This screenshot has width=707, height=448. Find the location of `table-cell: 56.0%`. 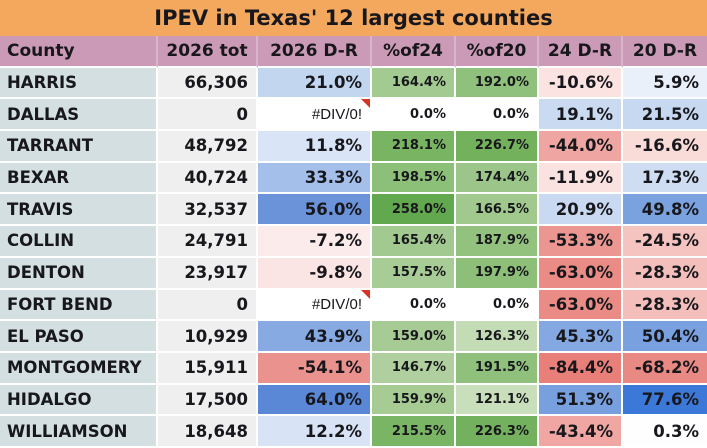

table-cell: 56.0% is located at coordinates (315, 210).